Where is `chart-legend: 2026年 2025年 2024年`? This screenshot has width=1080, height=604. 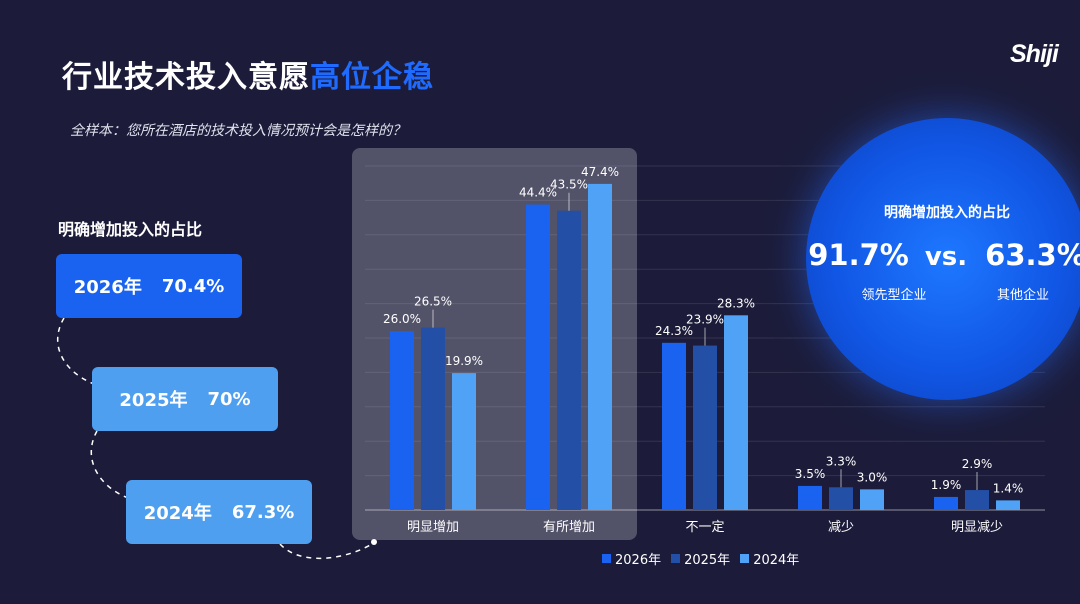 chart-legend: 2026年 2025年 2024年 is located at coordinates (705, 558).